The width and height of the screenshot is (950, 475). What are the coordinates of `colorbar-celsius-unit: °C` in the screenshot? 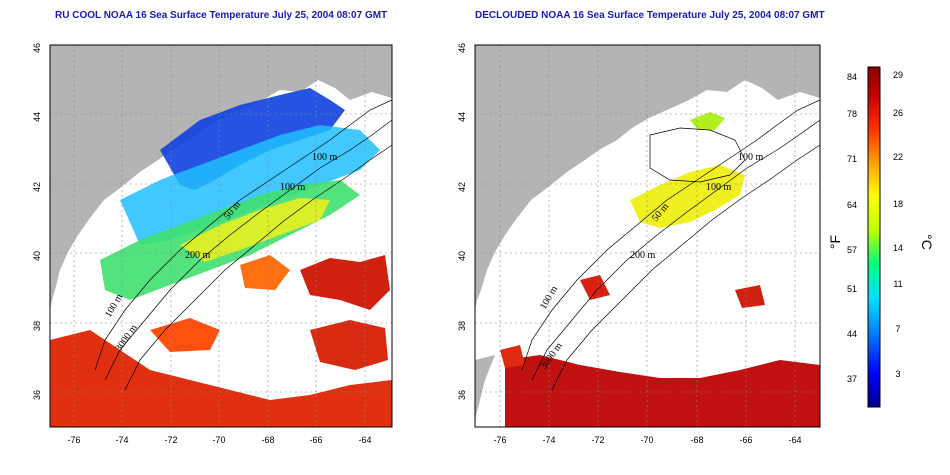 It's located at (927, 242).